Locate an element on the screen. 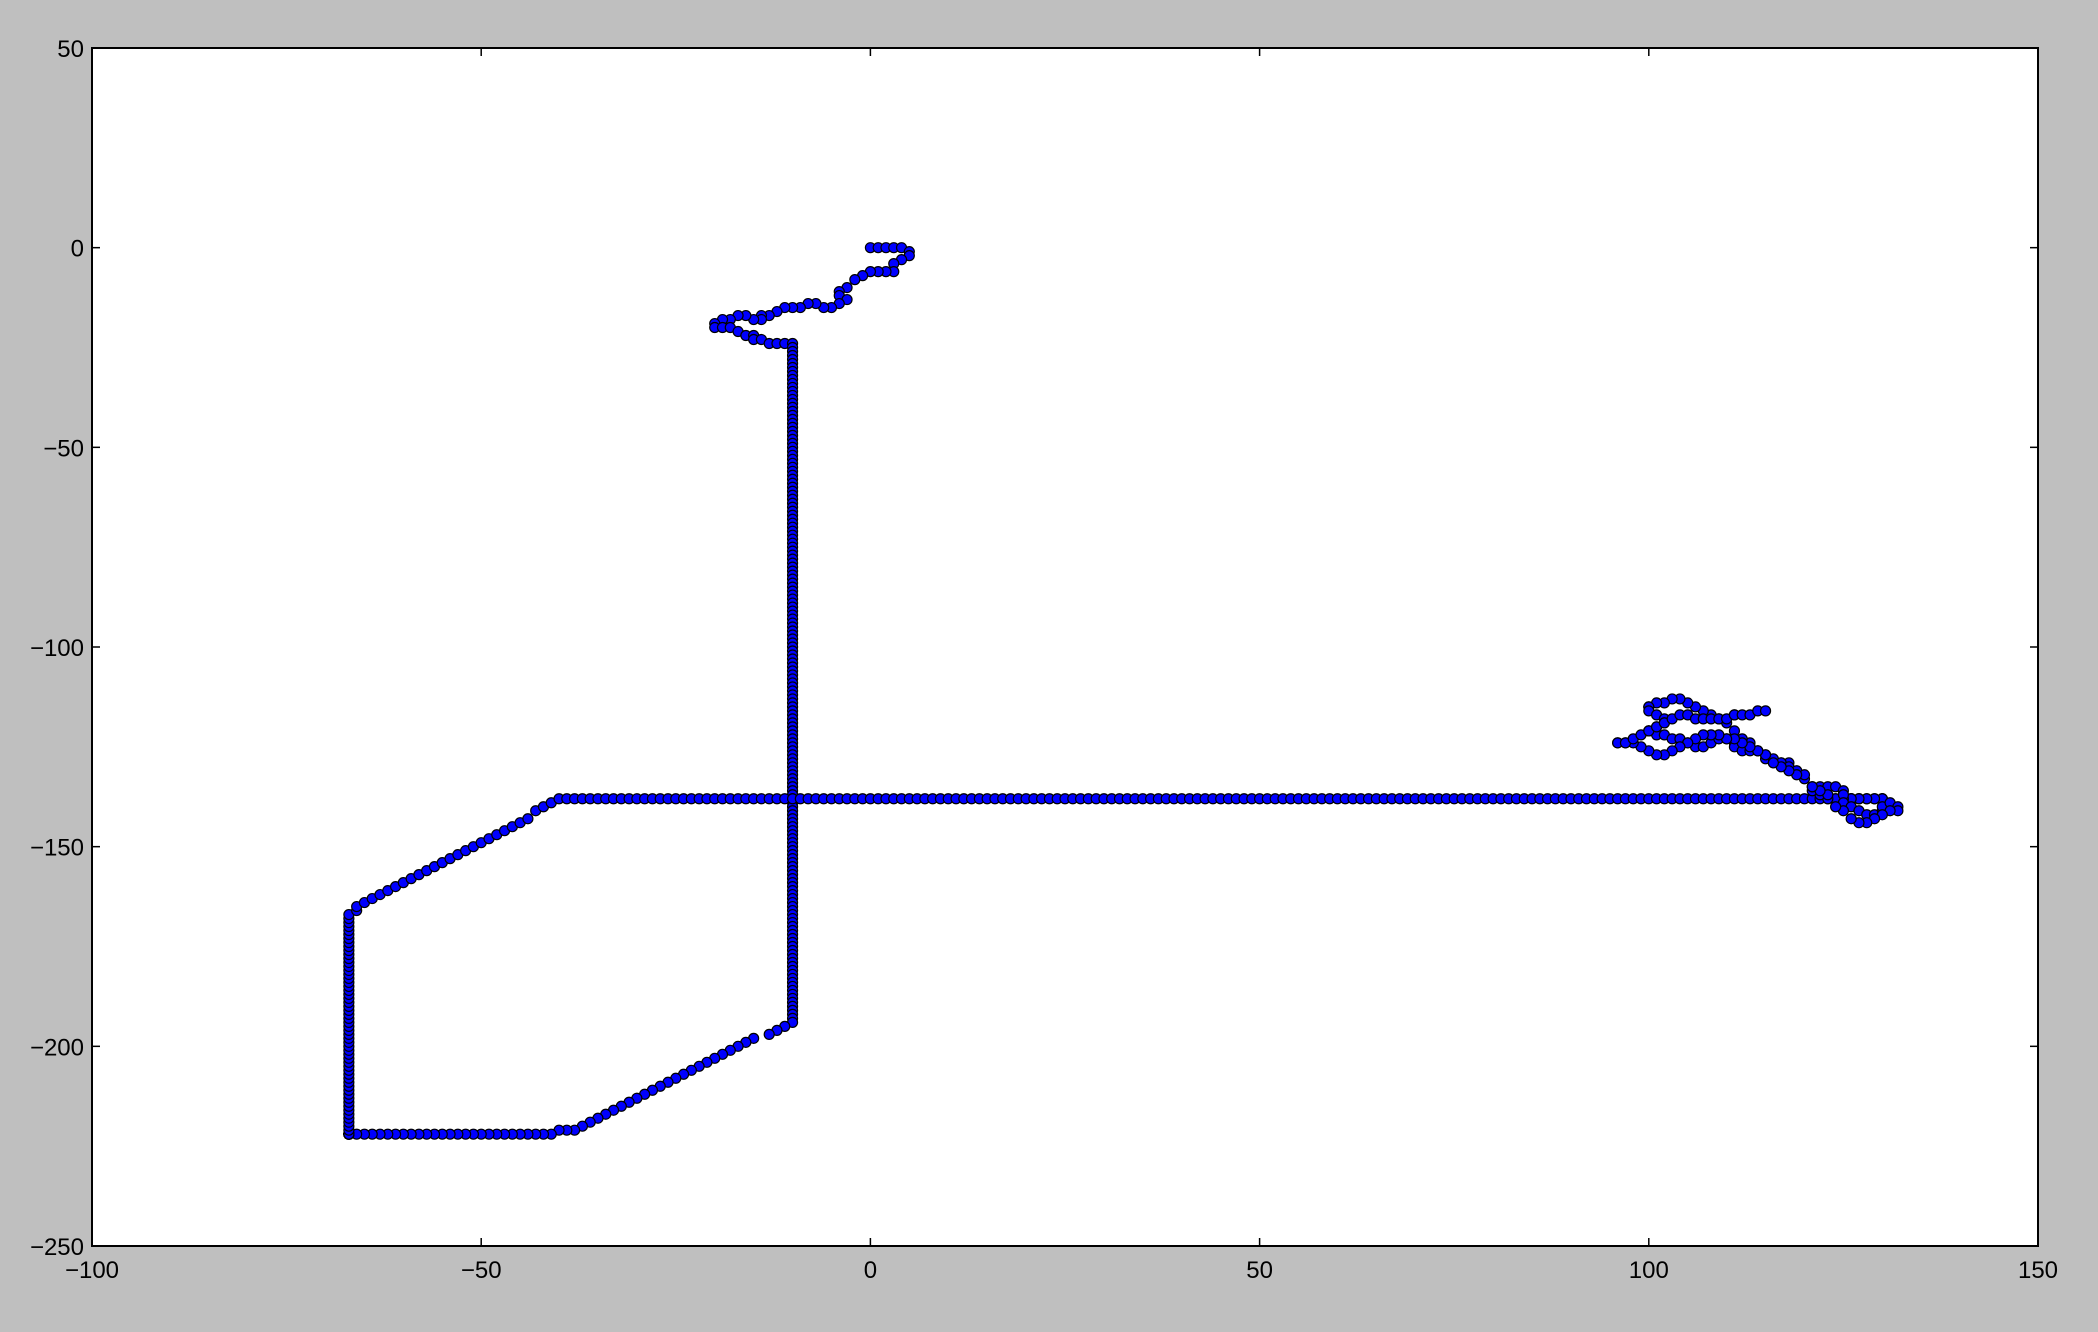  y-tick-label: −100 is located at coordinates (57, 648).